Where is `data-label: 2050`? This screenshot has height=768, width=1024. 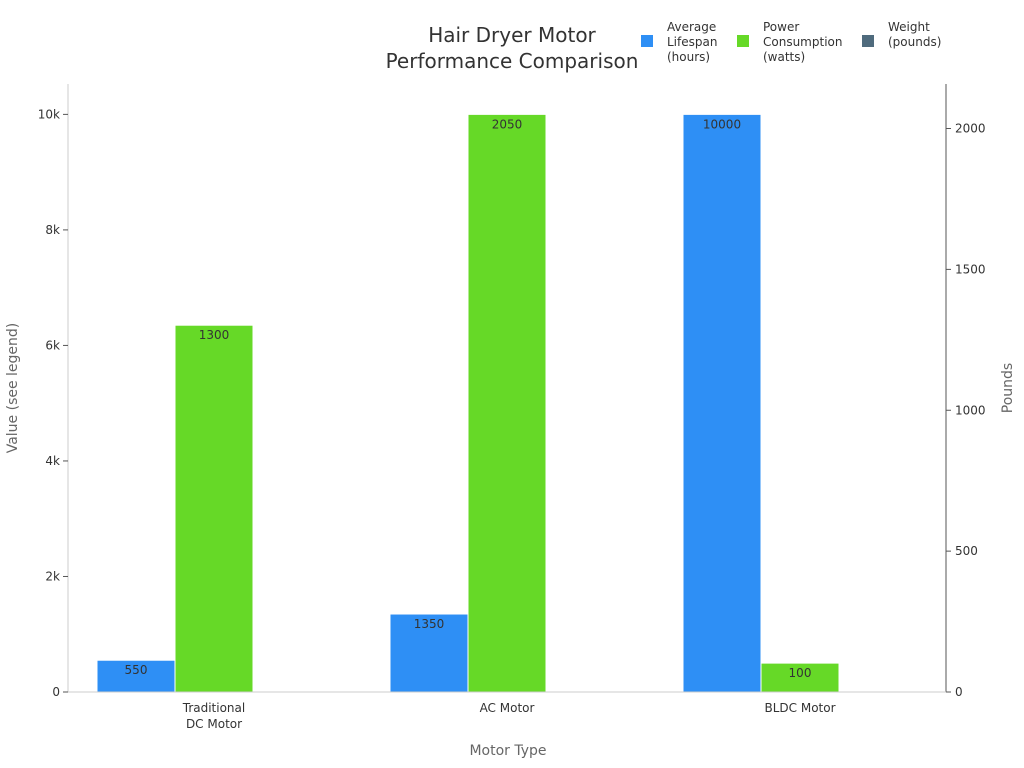
data-label: 2050 is located at coordinates (507, 124).